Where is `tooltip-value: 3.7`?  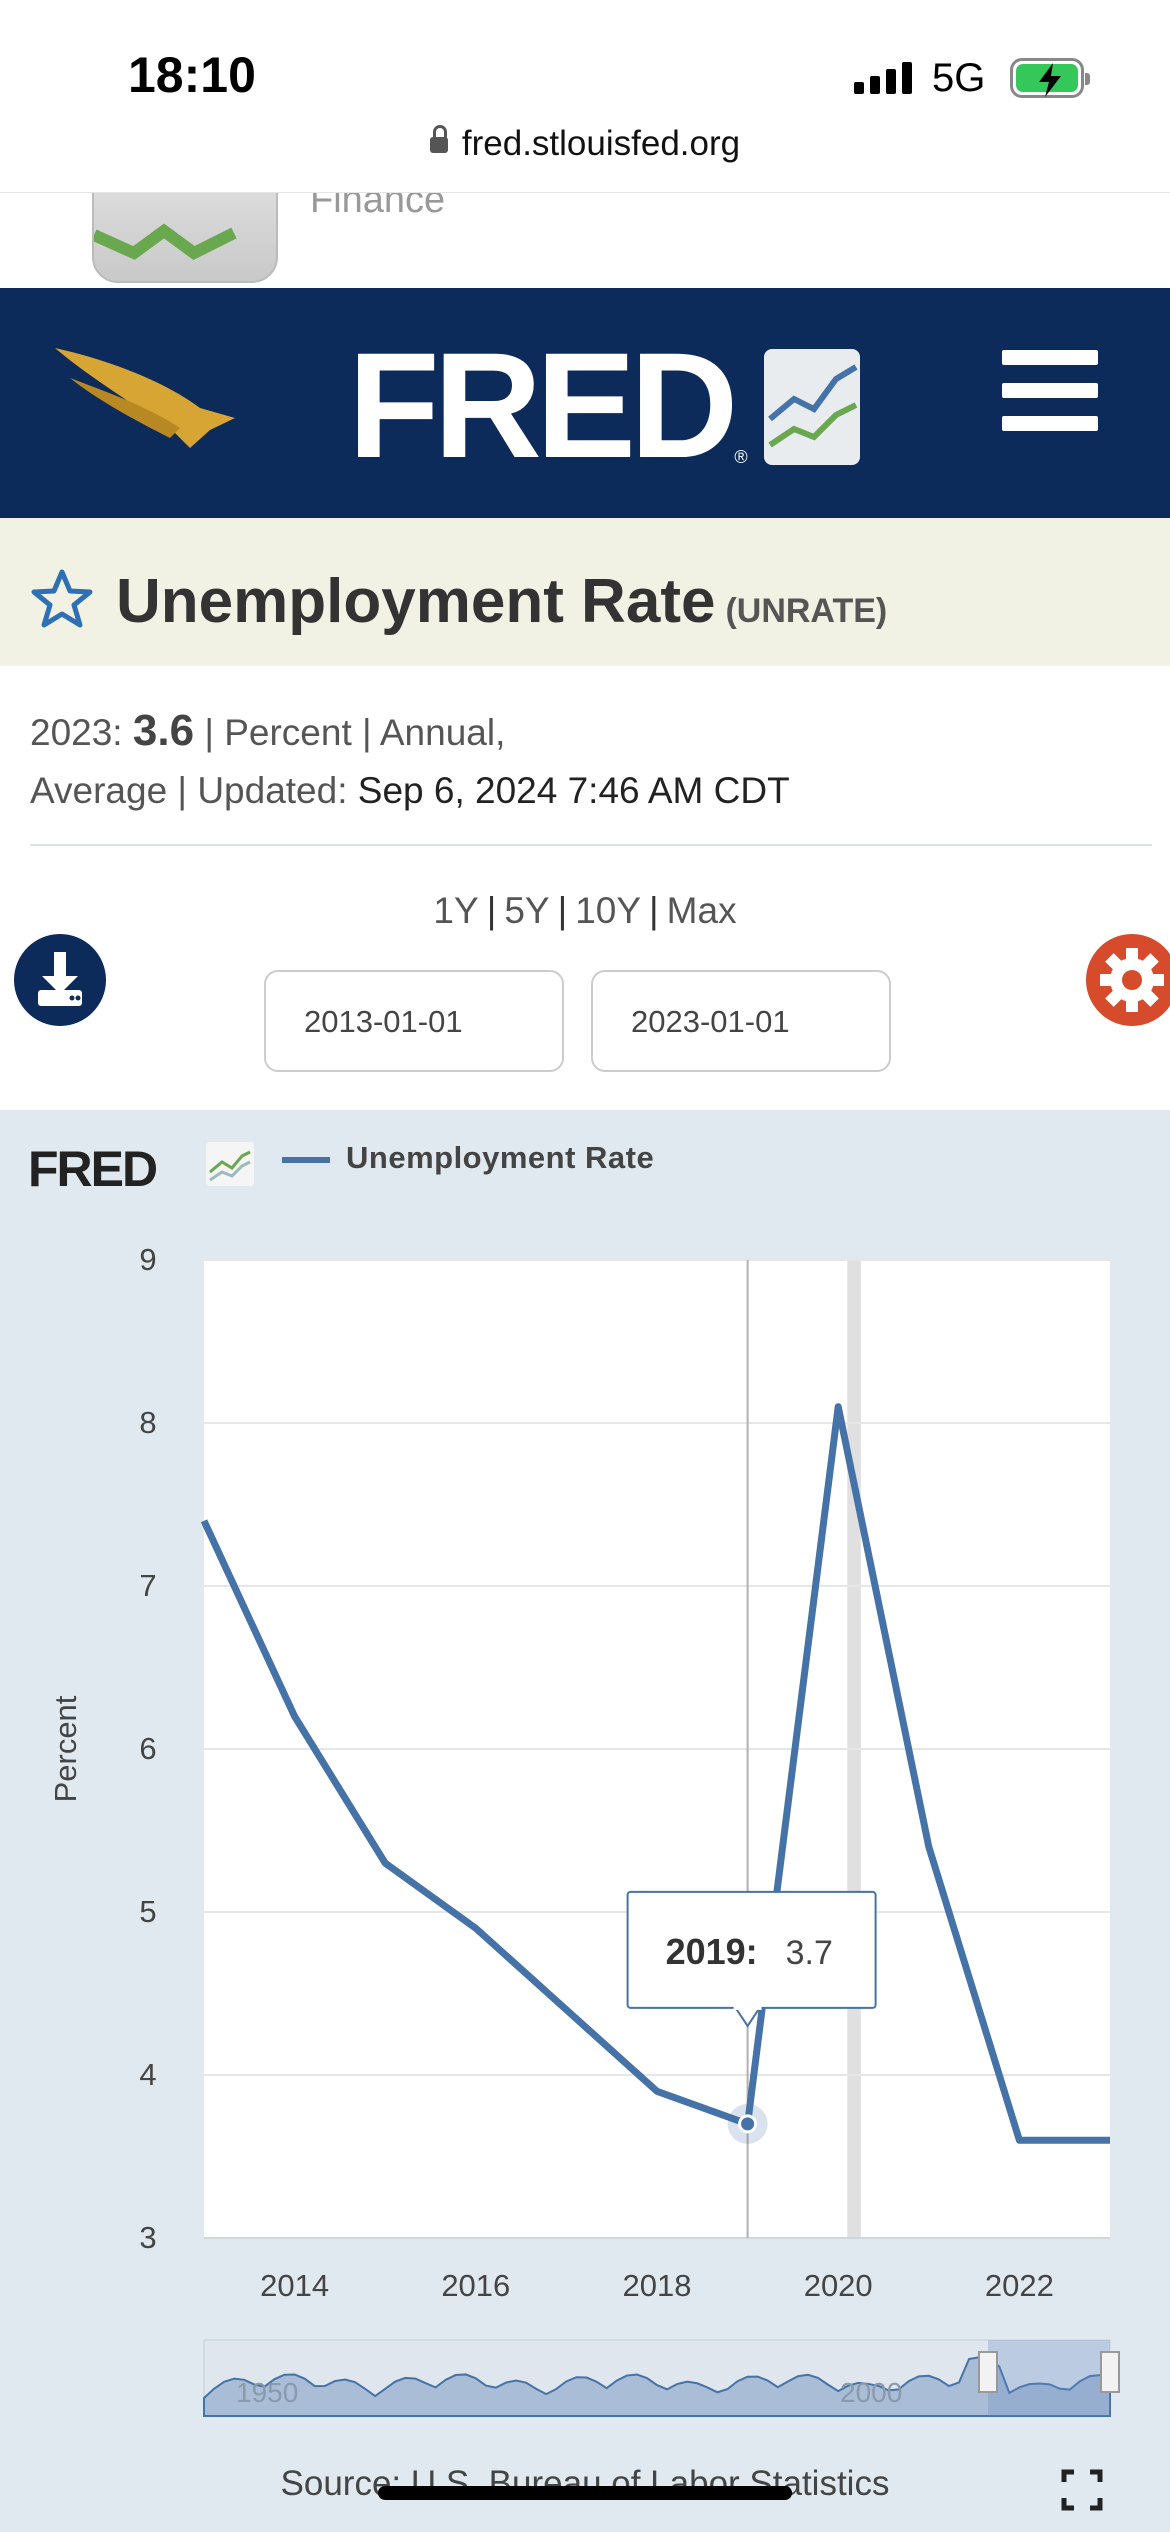
tooltip-value: 3.7 is located at coordinates (809, 1953).